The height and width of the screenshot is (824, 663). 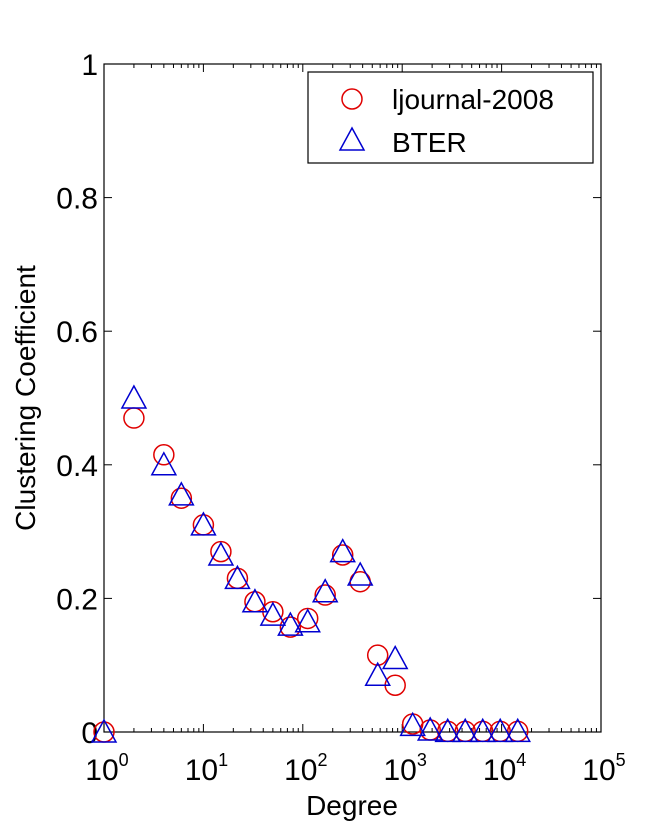 I want to click on x-tick-label: 10², so click(x=305, y=768).